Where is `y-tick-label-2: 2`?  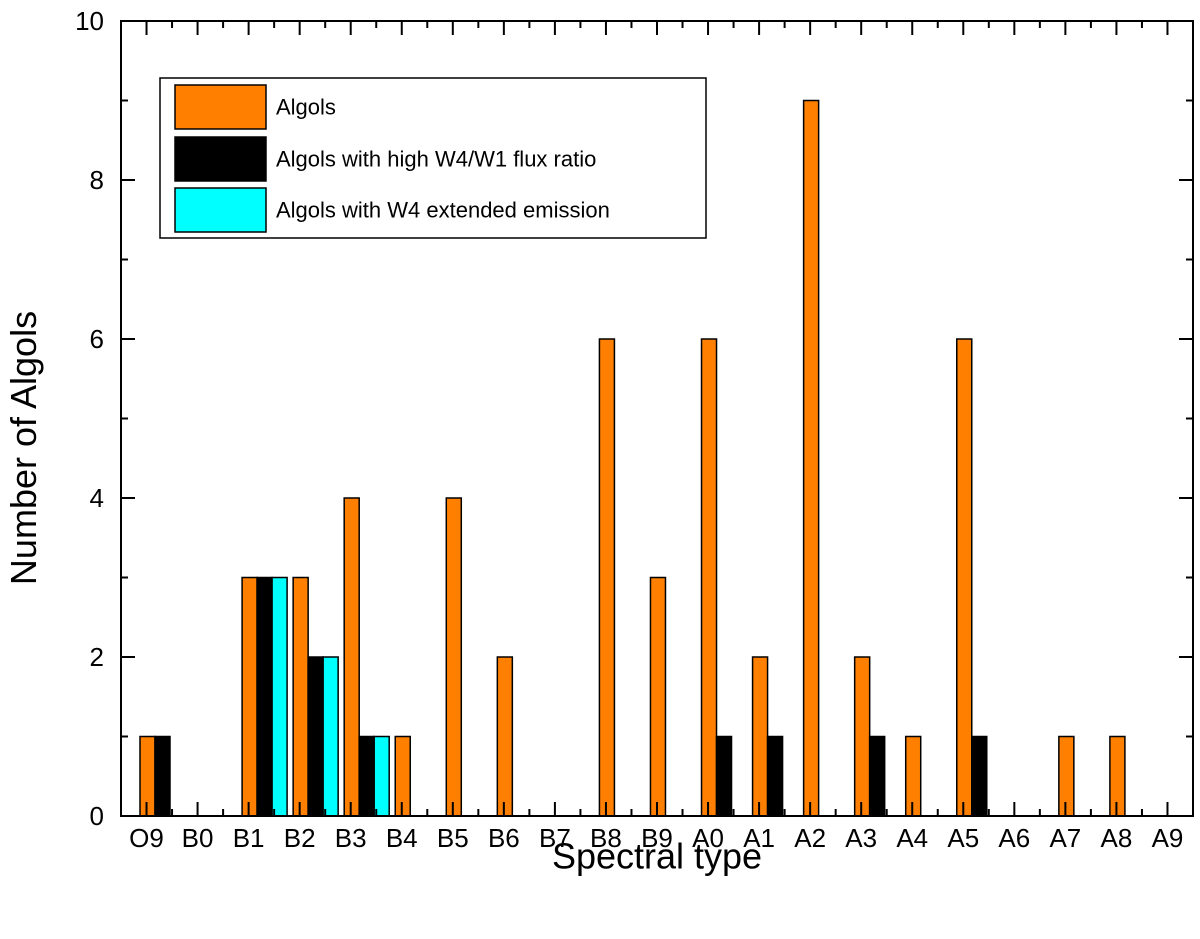 y-tick-label-2: 2 is located at coordinates (97, 657).